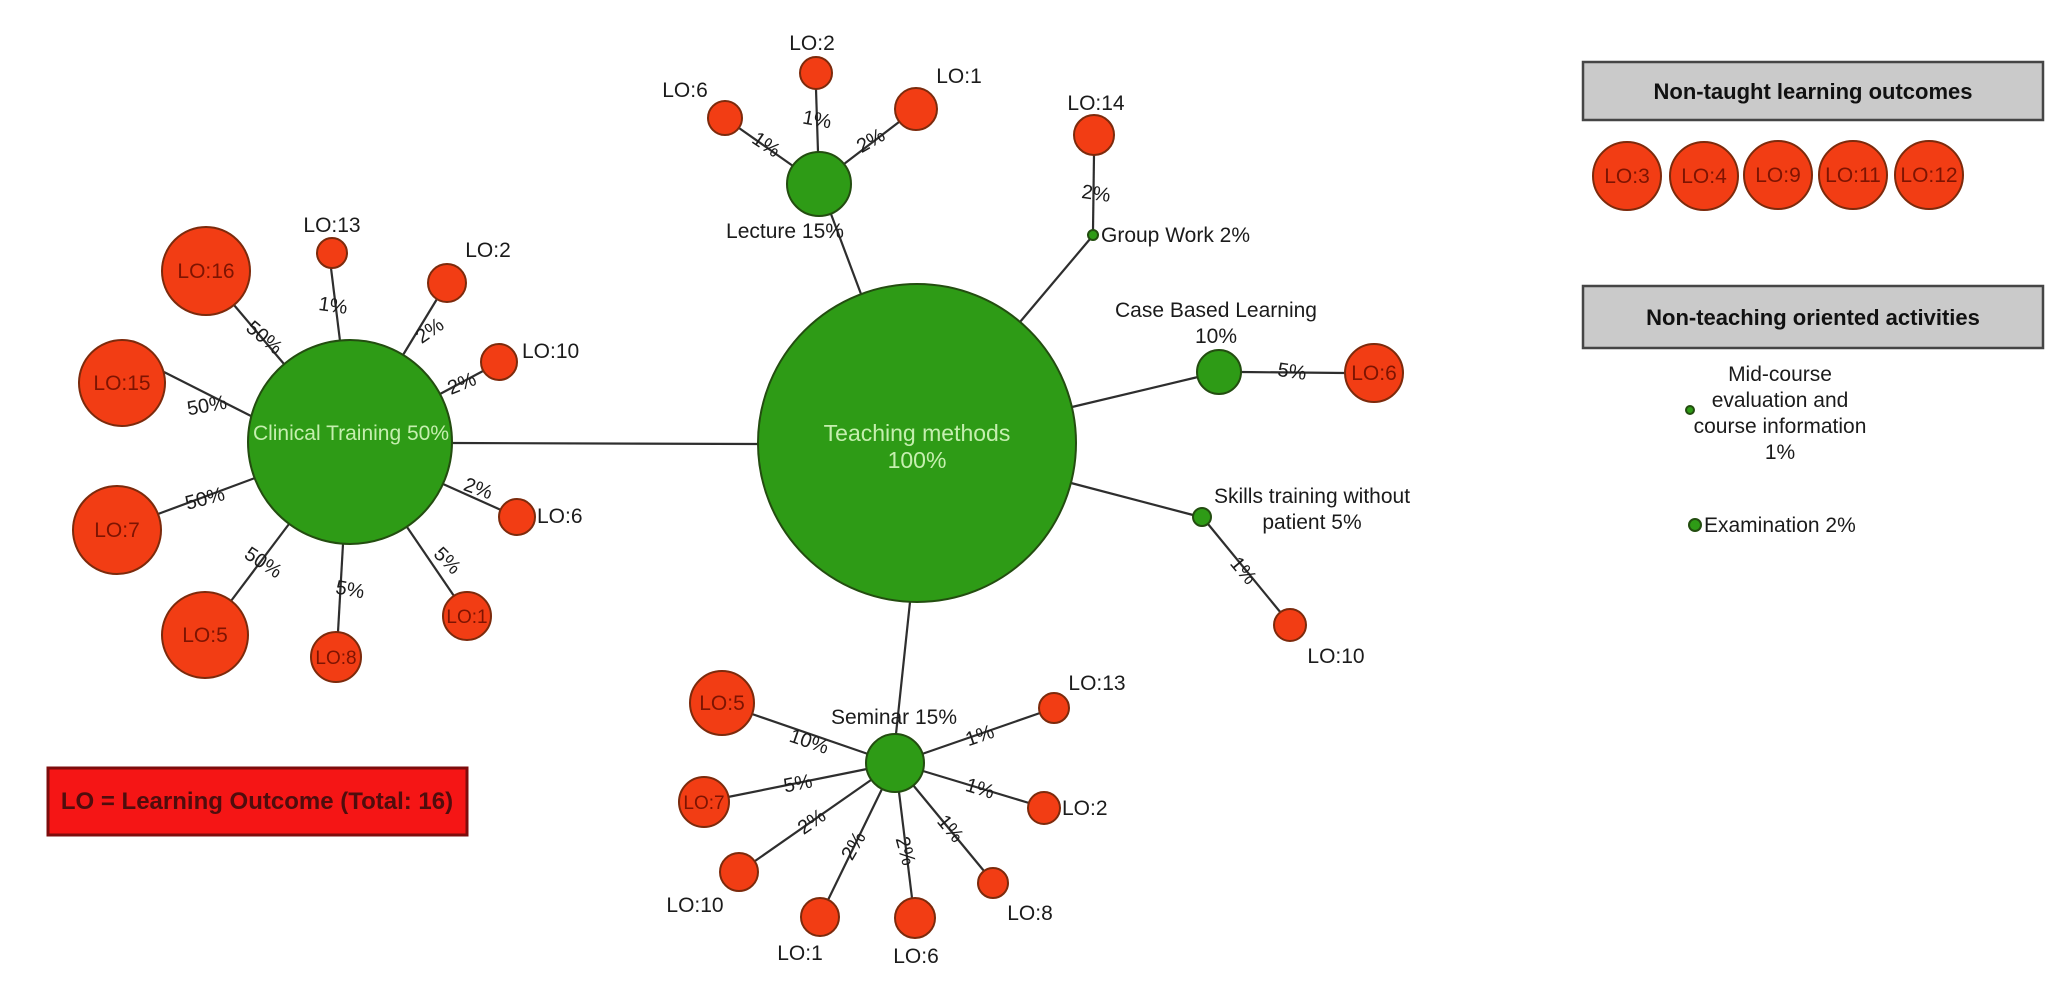  I want to click on lo-label: LO:10, so click(694, 905).